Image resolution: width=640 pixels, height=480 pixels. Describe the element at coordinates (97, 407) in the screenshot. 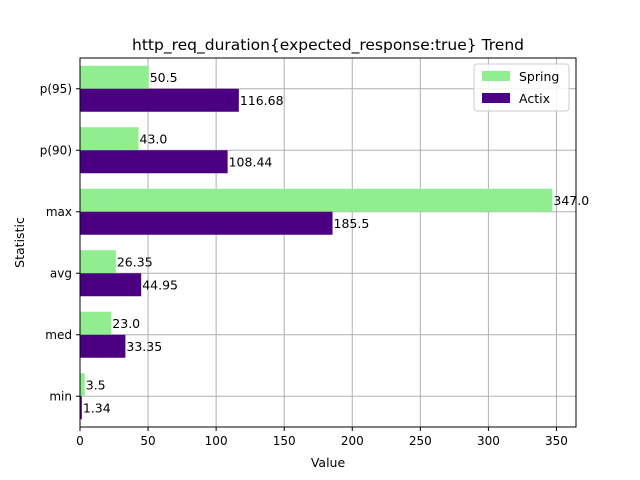

I see `bar-value-label: 1.34` at that location.